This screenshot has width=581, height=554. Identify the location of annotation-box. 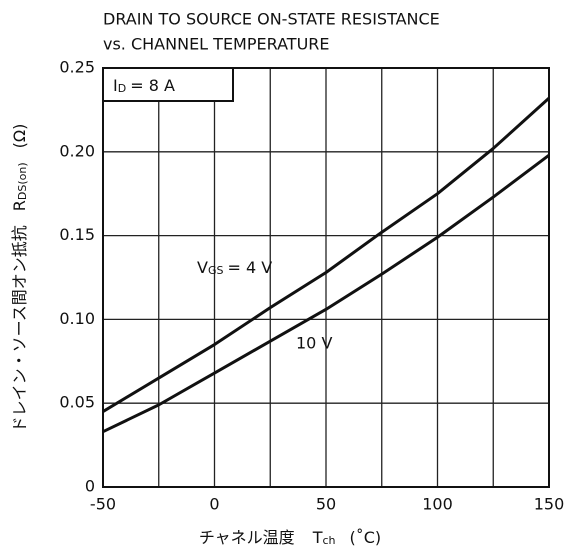
(168, 84).